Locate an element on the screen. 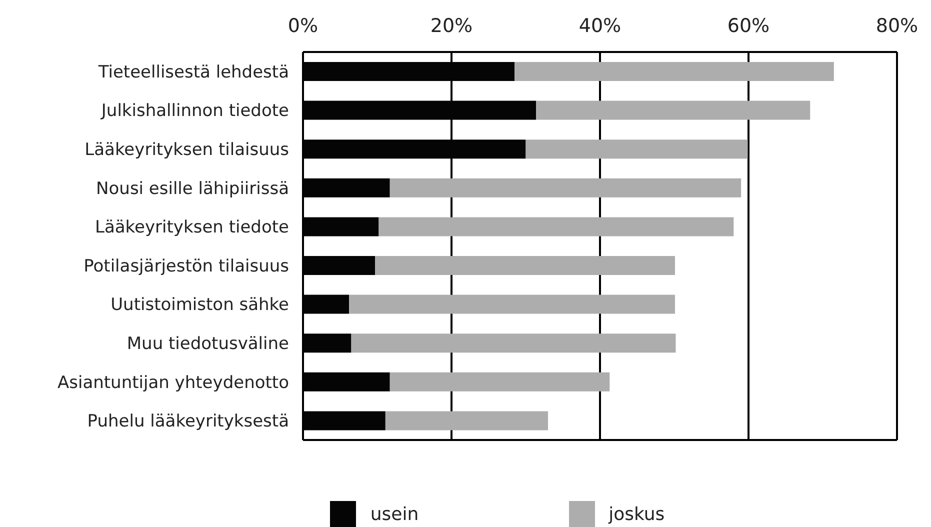 The height and width of the screenshot is (527, 931). x-tick-label: 0% is located at coordinates (303, 26).